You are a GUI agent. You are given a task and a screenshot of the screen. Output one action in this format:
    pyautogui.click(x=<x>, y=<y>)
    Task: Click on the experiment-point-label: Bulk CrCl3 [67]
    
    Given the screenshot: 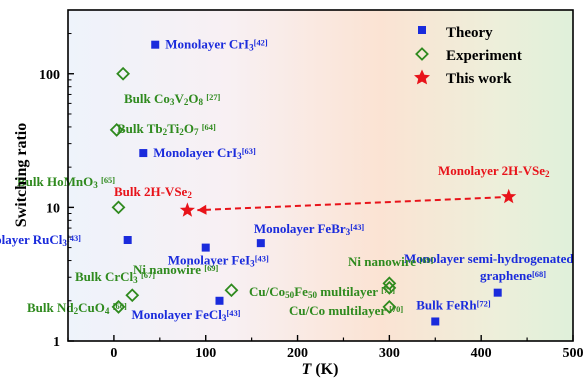 What is the action you would take?
    pyautogui.click(x=115, y=277)
    